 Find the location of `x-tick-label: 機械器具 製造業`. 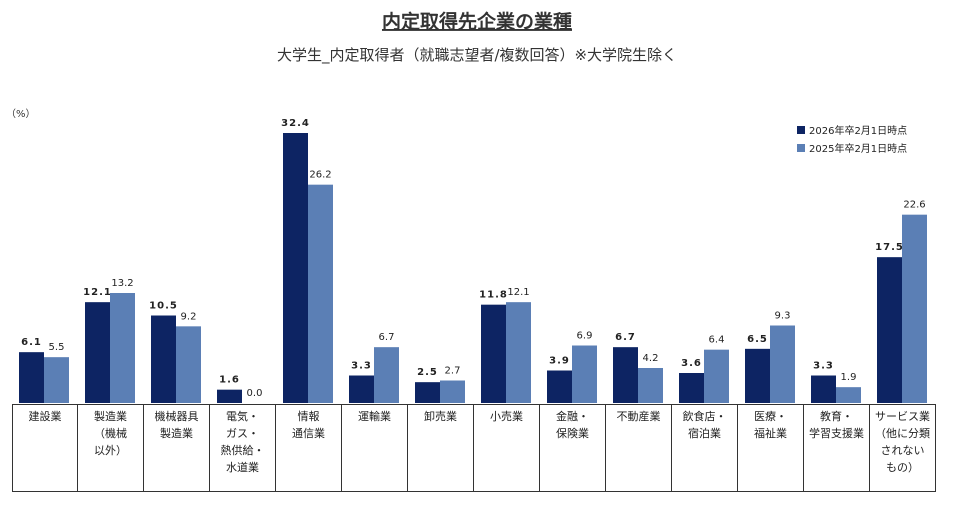

x-tick-label: 機械器具 製造業 is located at coordinates (177, 448).